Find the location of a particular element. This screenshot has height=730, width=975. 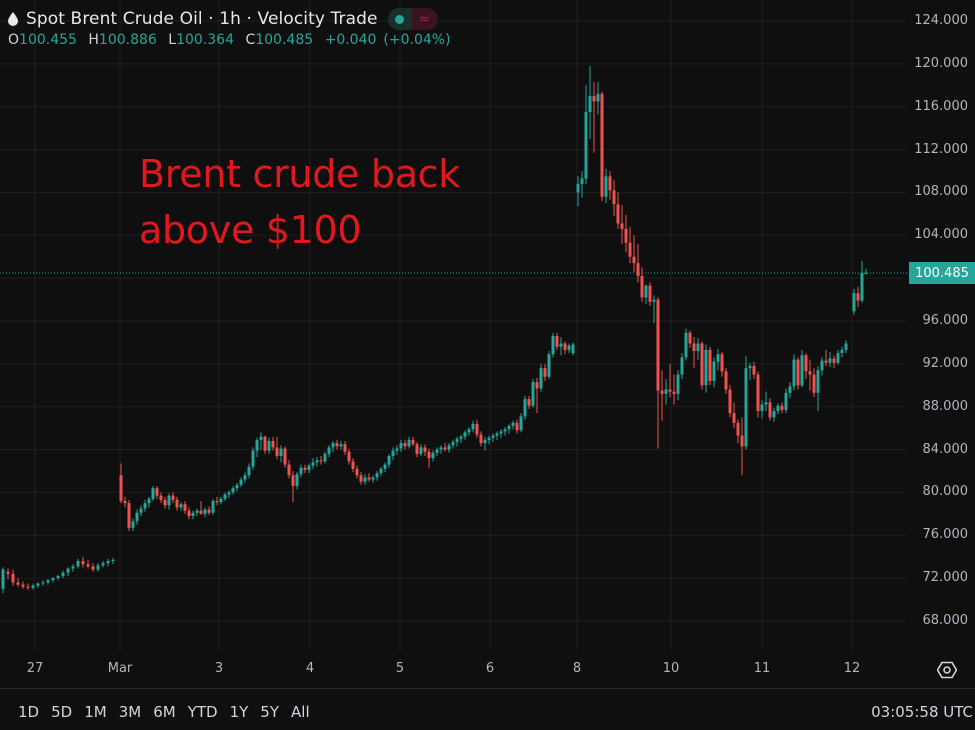

status-pill: ≈ is located at coordinates (412, 19).